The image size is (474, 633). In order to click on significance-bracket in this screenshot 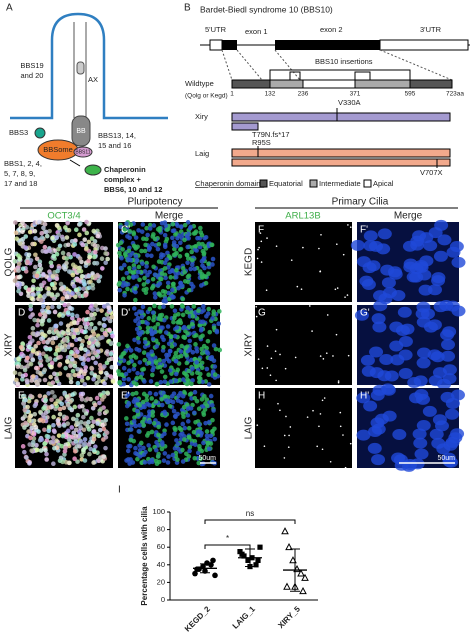, I will do `click(250, 521)`.